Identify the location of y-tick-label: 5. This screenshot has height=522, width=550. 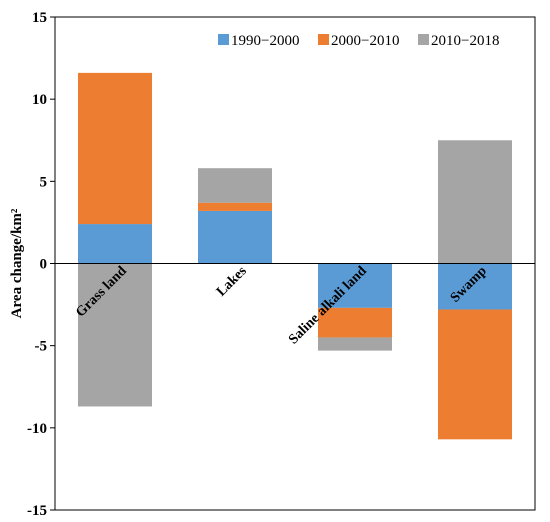
(44, 182).